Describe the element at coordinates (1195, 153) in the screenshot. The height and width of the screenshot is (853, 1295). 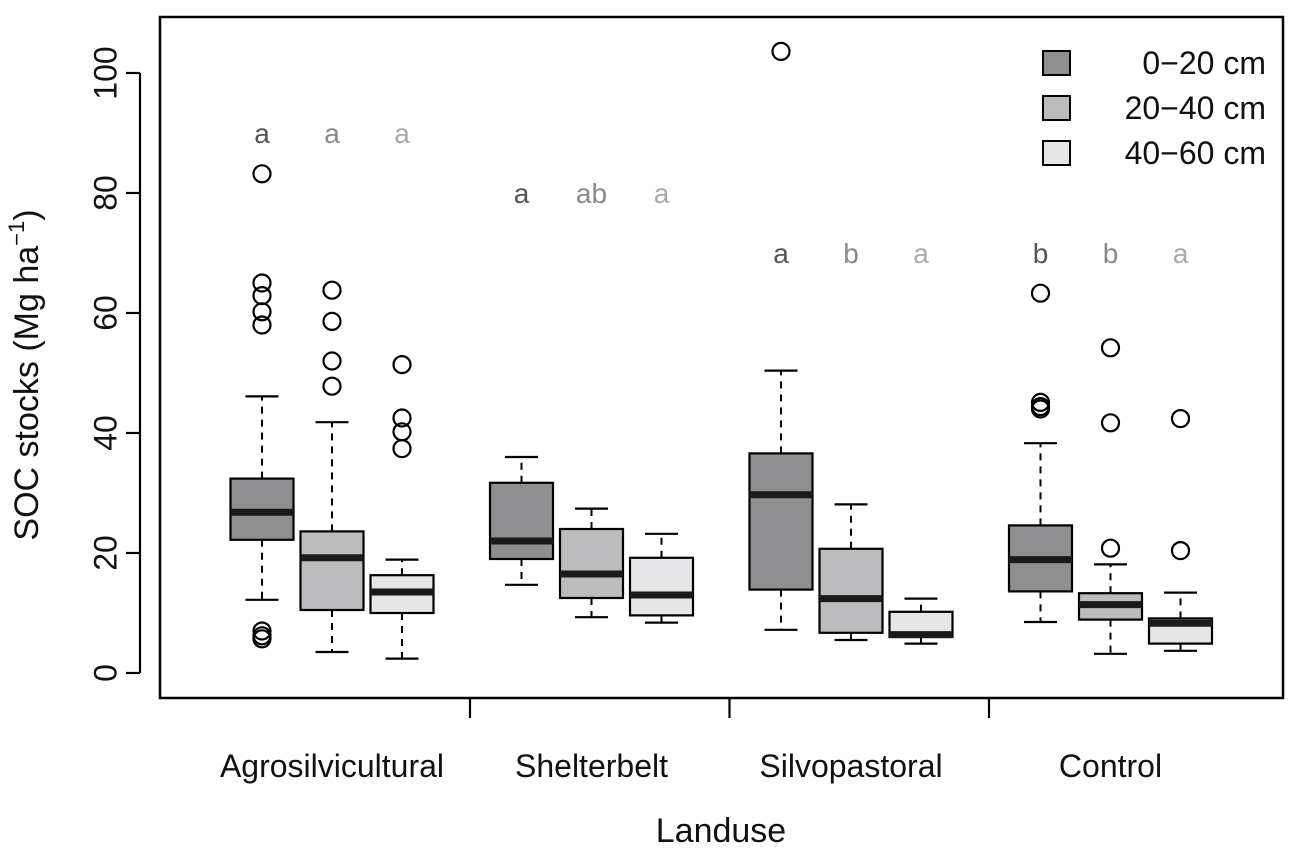
I see `legend-label: 40−60 cm` at that location.